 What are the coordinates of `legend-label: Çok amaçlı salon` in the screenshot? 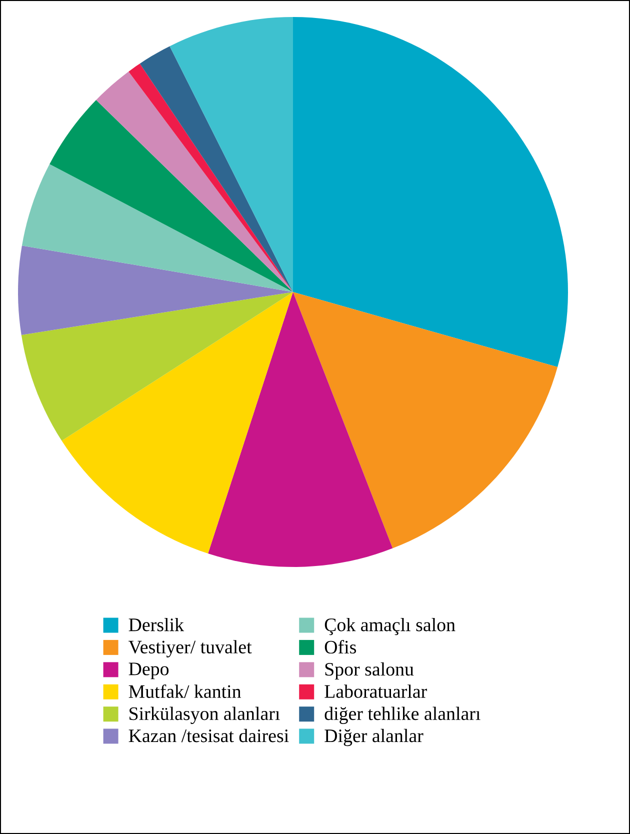 It's located at (390, 627).